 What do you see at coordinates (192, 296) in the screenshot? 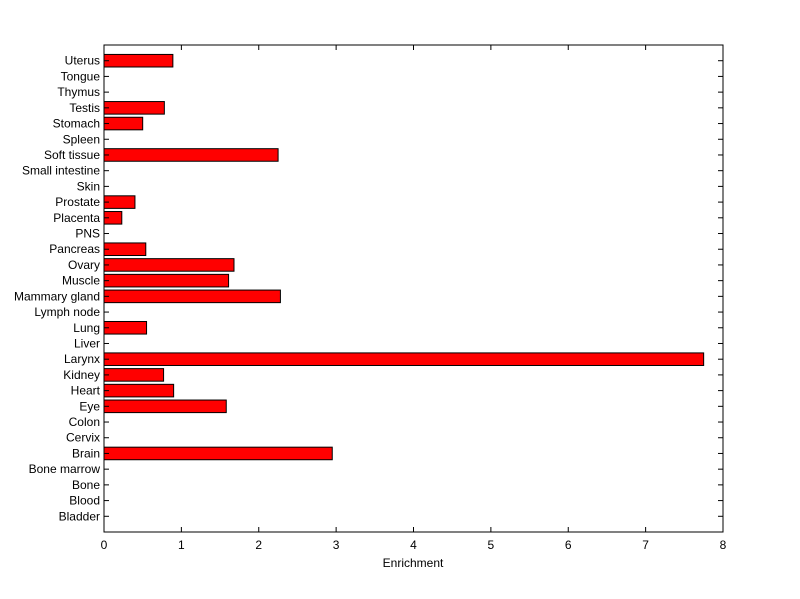
I see `bar-mammary-gland` at bounding box center [192, 296].